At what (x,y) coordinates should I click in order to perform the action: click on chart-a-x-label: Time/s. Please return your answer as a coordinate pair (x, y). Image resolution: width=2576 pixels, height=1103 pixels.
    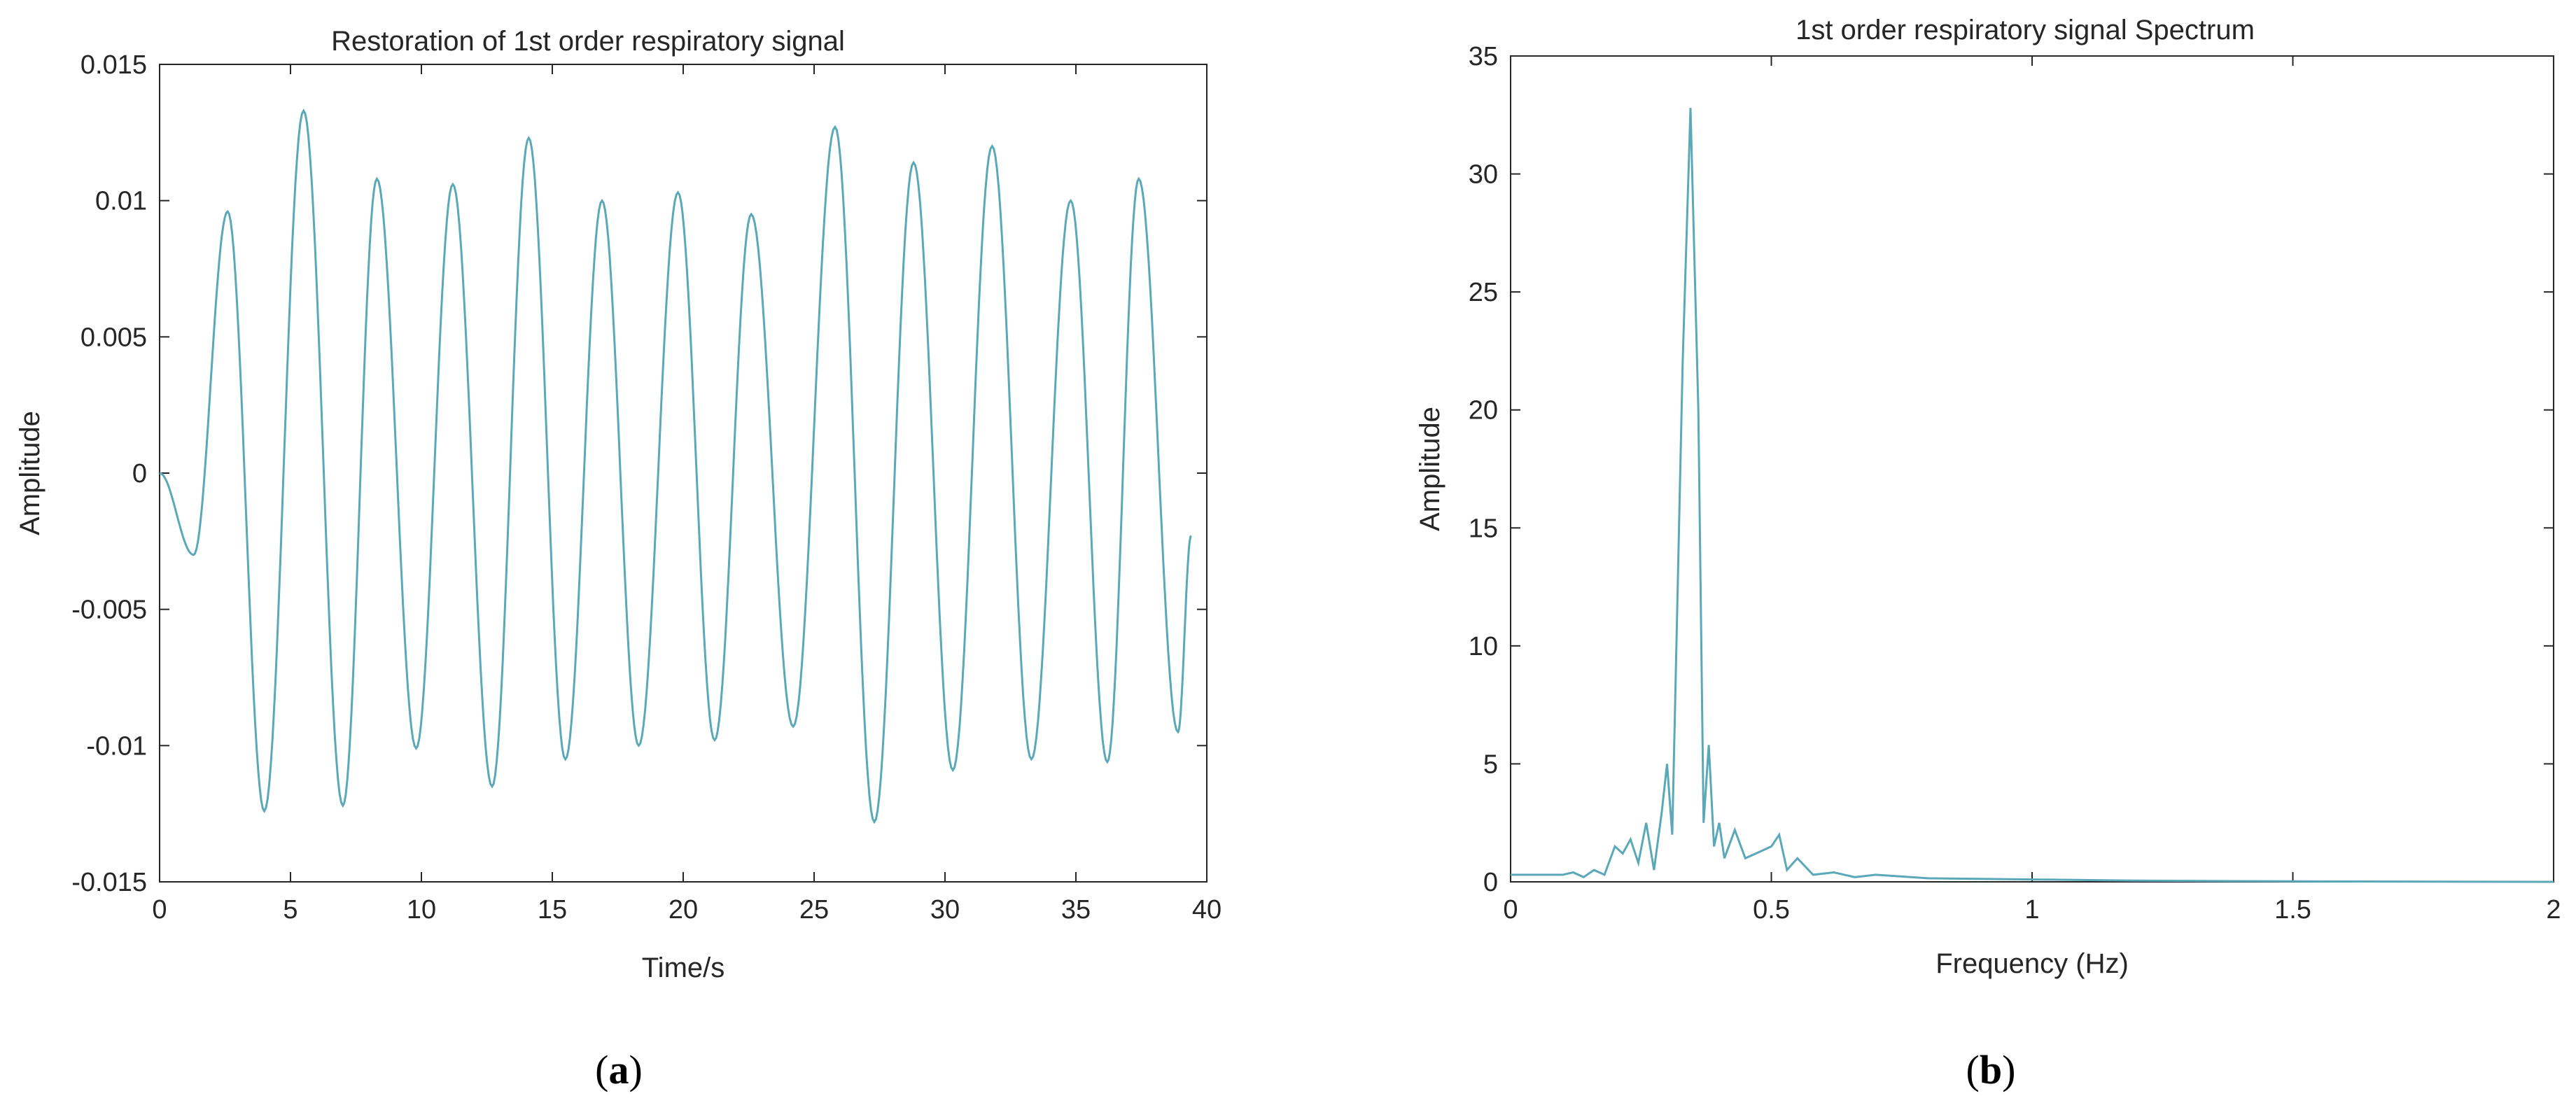
    Looking at the image, I should click on (683, 968).